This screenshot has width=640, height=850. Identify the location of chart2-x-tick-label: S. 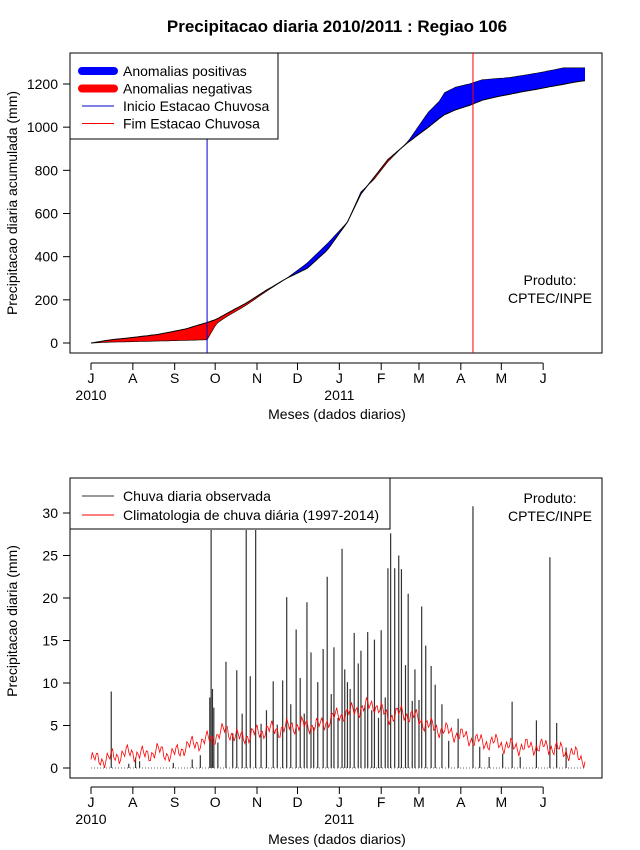
(174, 802).